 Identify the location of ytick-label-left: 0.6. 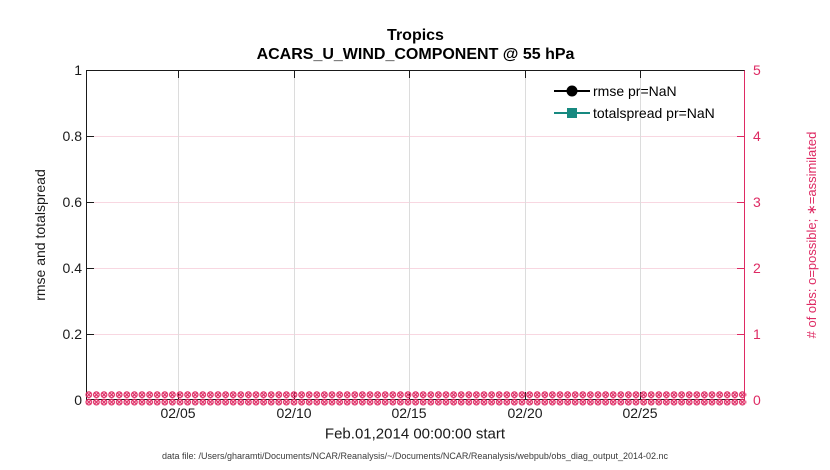
(72, 202).